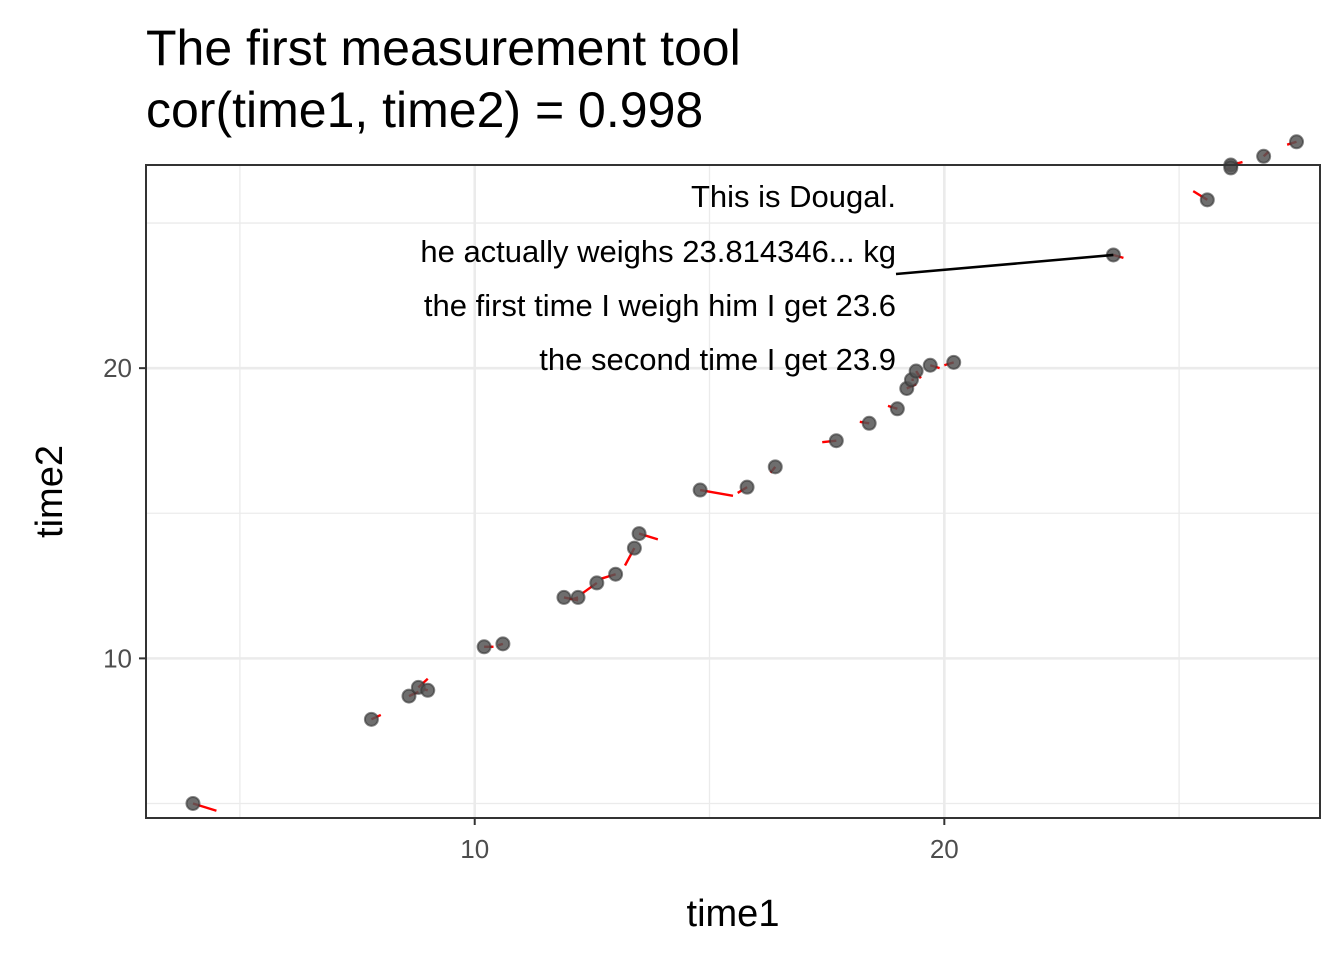 The image size is (1344, 960). Describe the element at coordinates (50, 491) in the screenshot. I see `y-axis-title: time2` at that location.